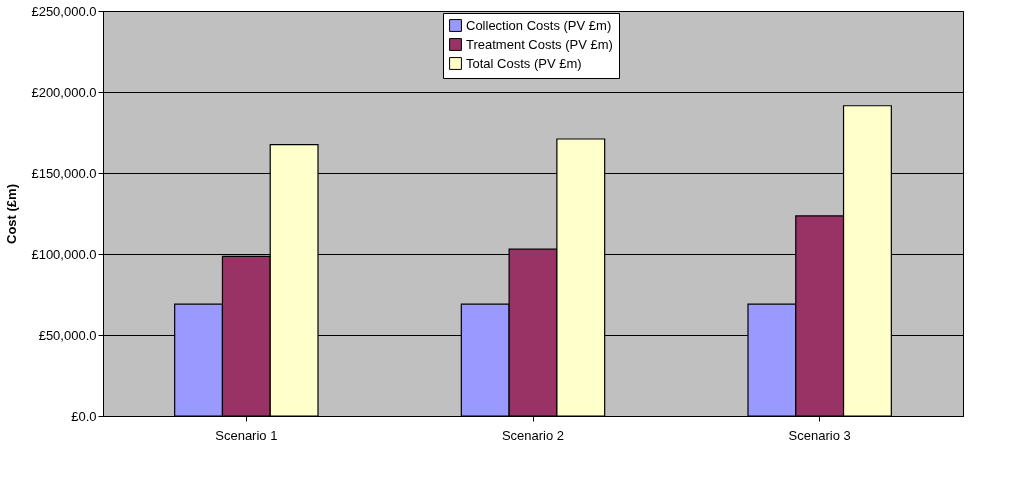 The height and width of the screenshot is (502, 1030). Describe the element at coordinates (84, 416) in the screenshot. I see `y-tick-label: £0.0` at that location.